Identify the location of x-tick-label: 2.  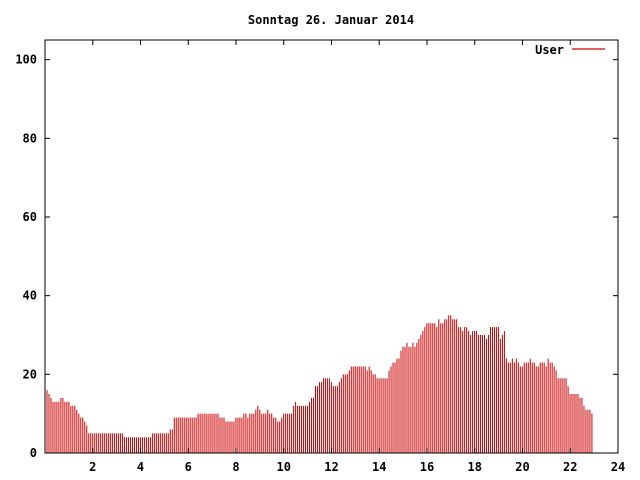
(92, 467).